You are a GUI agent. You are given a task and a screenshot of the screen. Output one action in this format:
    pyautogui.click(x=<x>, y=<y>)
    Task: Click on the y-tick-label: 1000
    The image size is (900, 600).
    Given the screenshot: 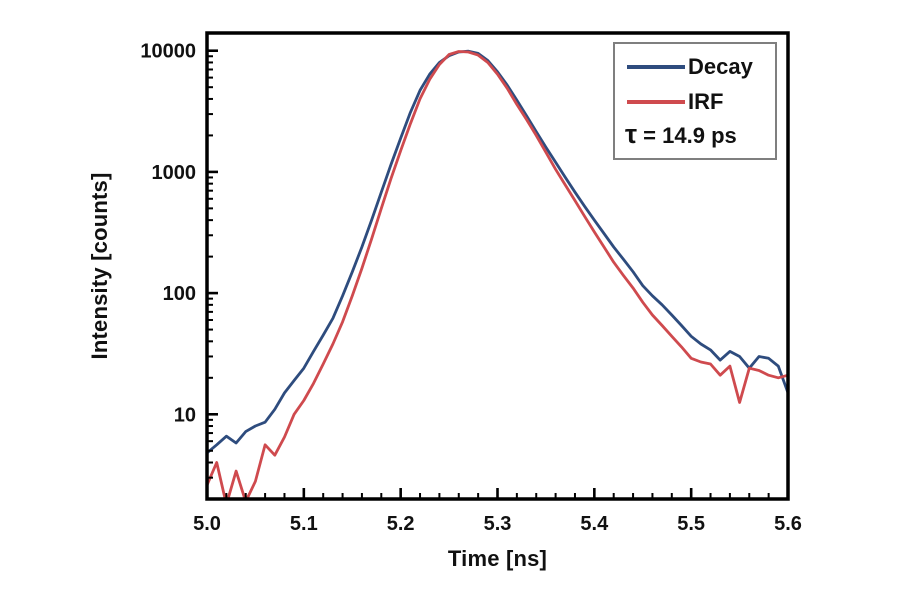 What is the action you would take?
    pyautogui.click(x=174, y=173)
    